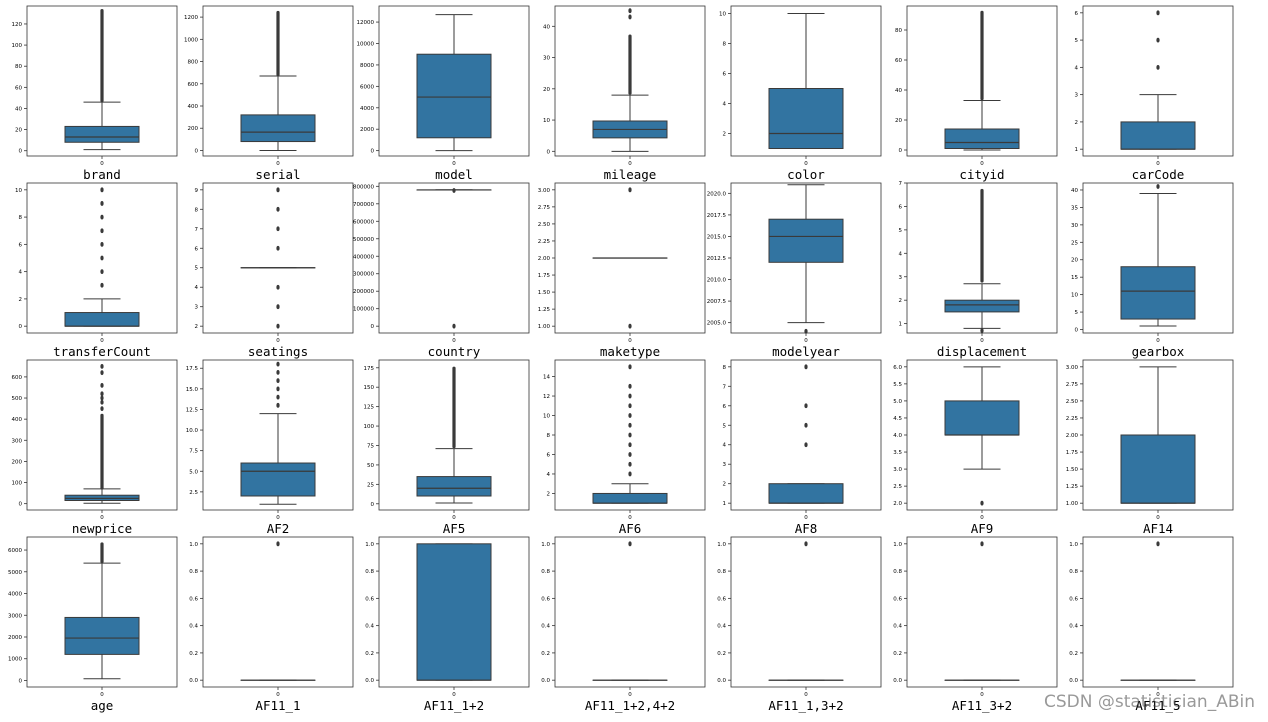  What do you see at coordinates (1074, 278) in the screenshot?
I see `y-tick-label: 15` at bounding box center [1074, 278].